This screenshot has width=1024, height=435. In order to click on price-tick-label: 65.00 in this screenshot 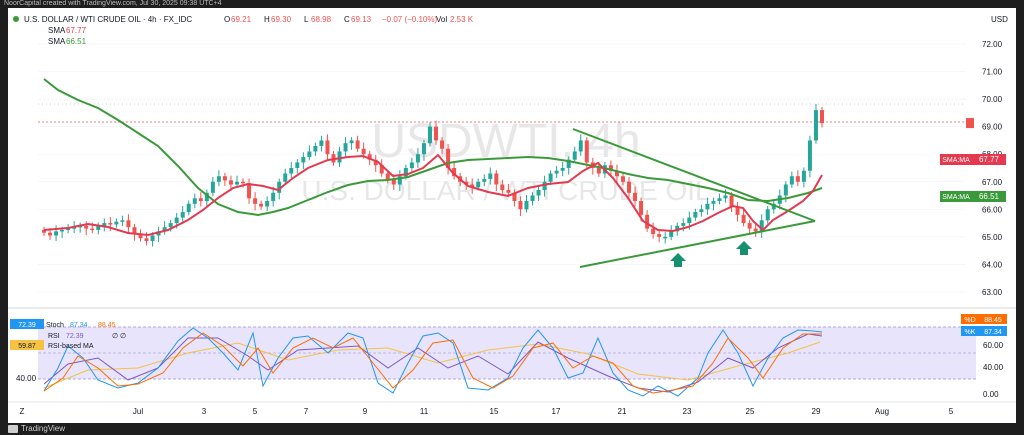, I will do `click(992, 237)`.